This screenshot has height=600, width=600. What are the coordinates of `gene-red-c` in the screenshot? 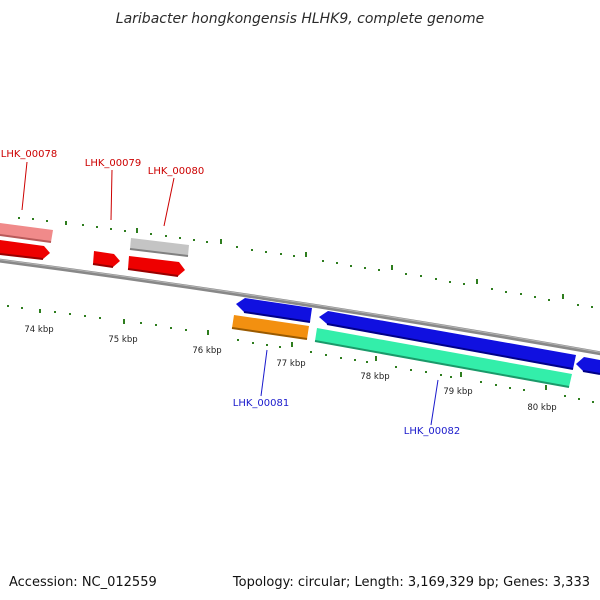 It's located at (156, 266).